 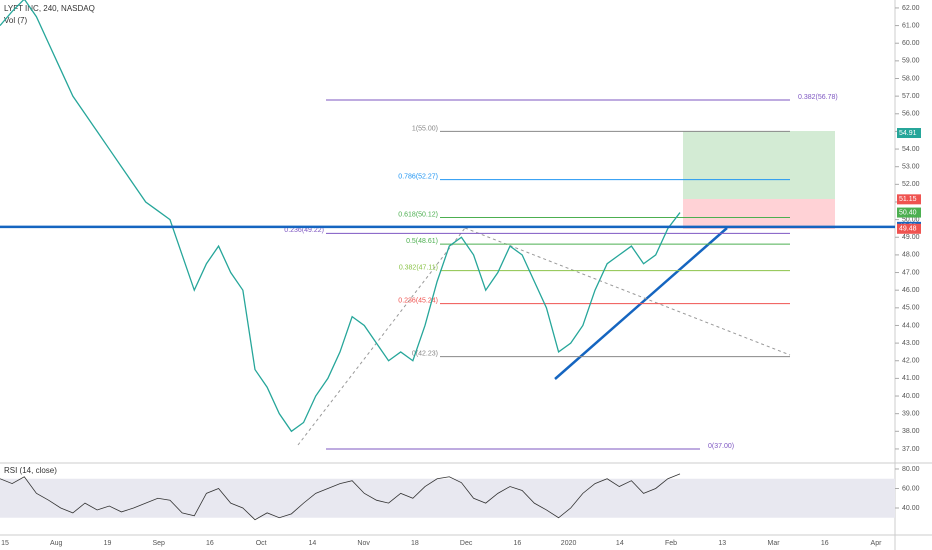 What do you see at coordinates (911, 378) in the screenshot?
I see `y-tick-label: 41.00` at bounding box center [911, 378].